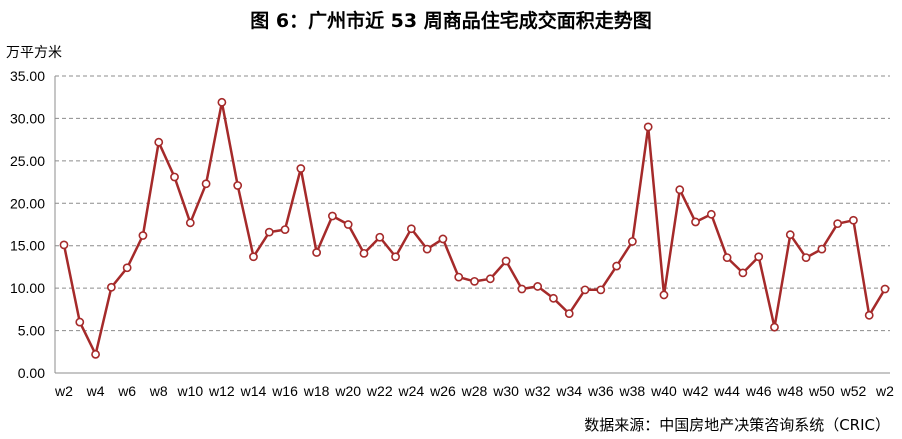 This screenshot has height=439, width=902. I want to click on y-tick-label: 0.00, so click(31, 373).